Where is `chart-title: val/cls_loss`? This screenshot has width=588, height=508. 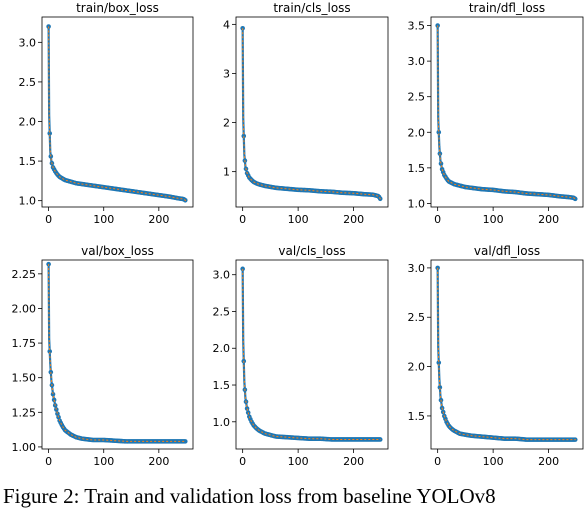 chart-title: val/cls_loss is located at coordinates (311, 251).